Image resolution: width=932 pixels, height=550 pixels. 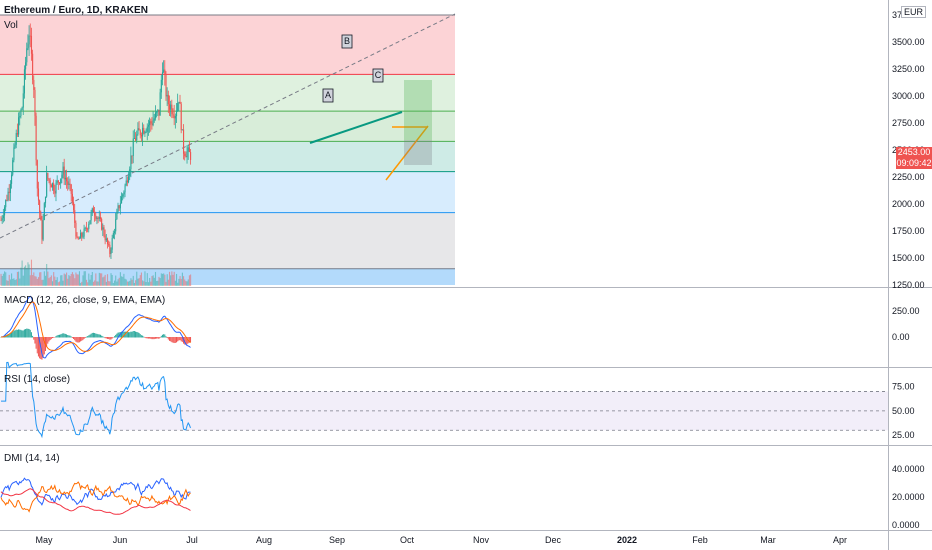 What do you see at coordinates (328, 95) in the screenshot?
I see `annotation-a: A` at bounding box center [328, 95].